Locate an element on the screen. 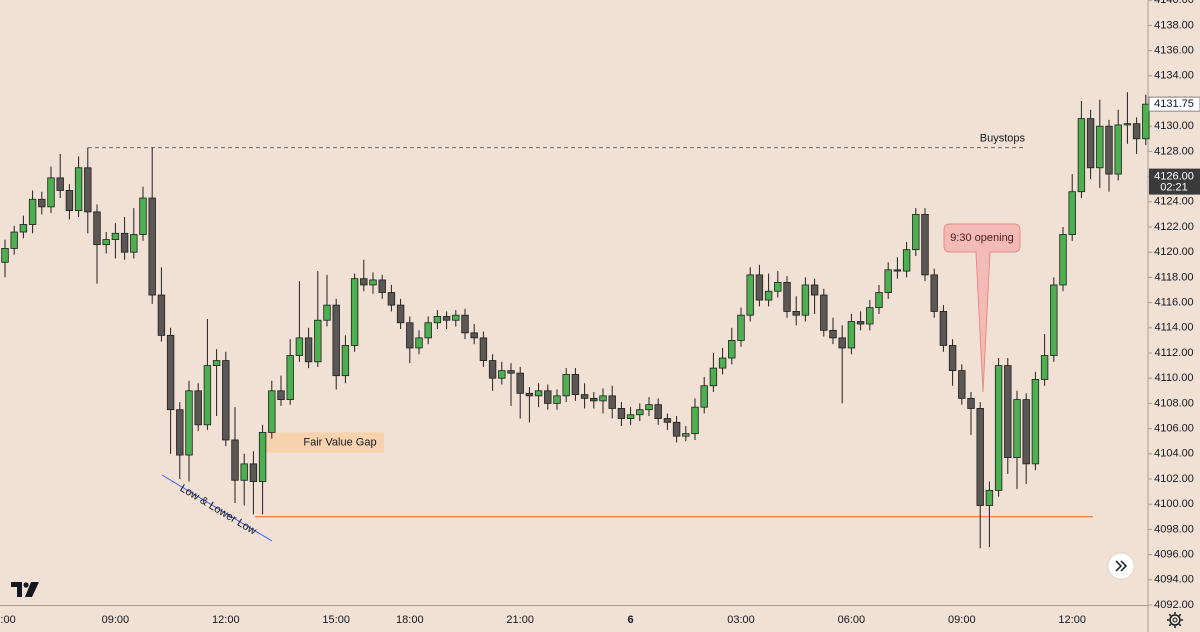  y-tick-label: 4138.00 is located at coordinates (1174, 25).